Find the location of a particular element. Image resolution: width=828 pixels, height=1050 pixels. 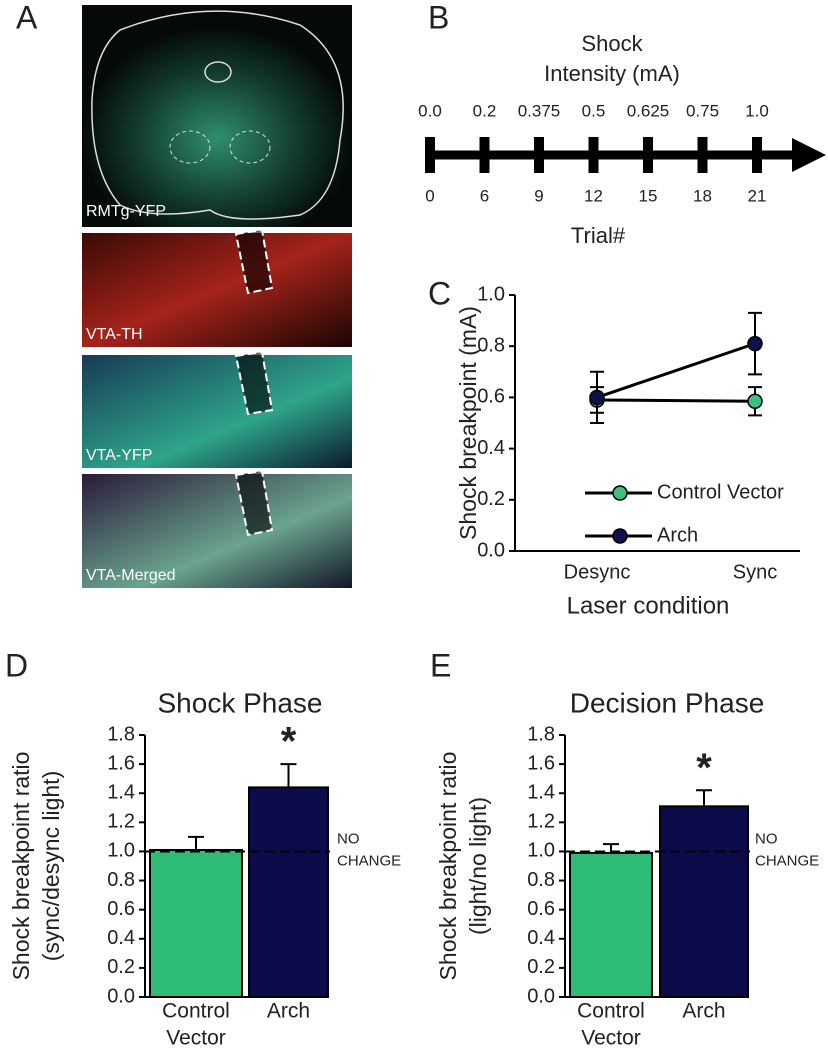

legend-label: Arch is located at coordinates (677, 535).